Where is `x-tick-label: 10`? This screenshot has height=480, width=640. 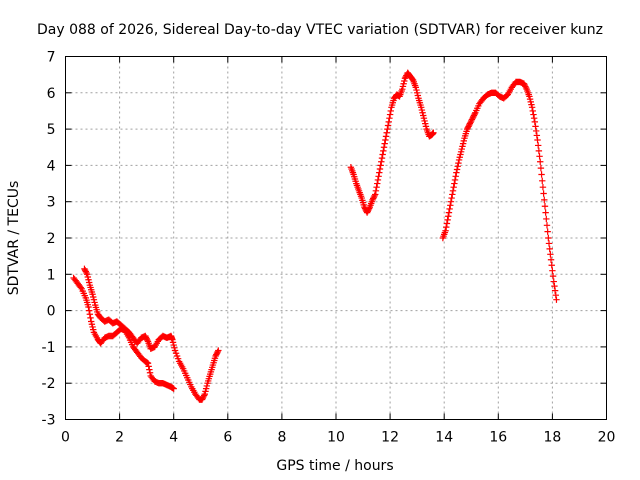
x-tick-label: 10 is located at coordinates (336, 438).